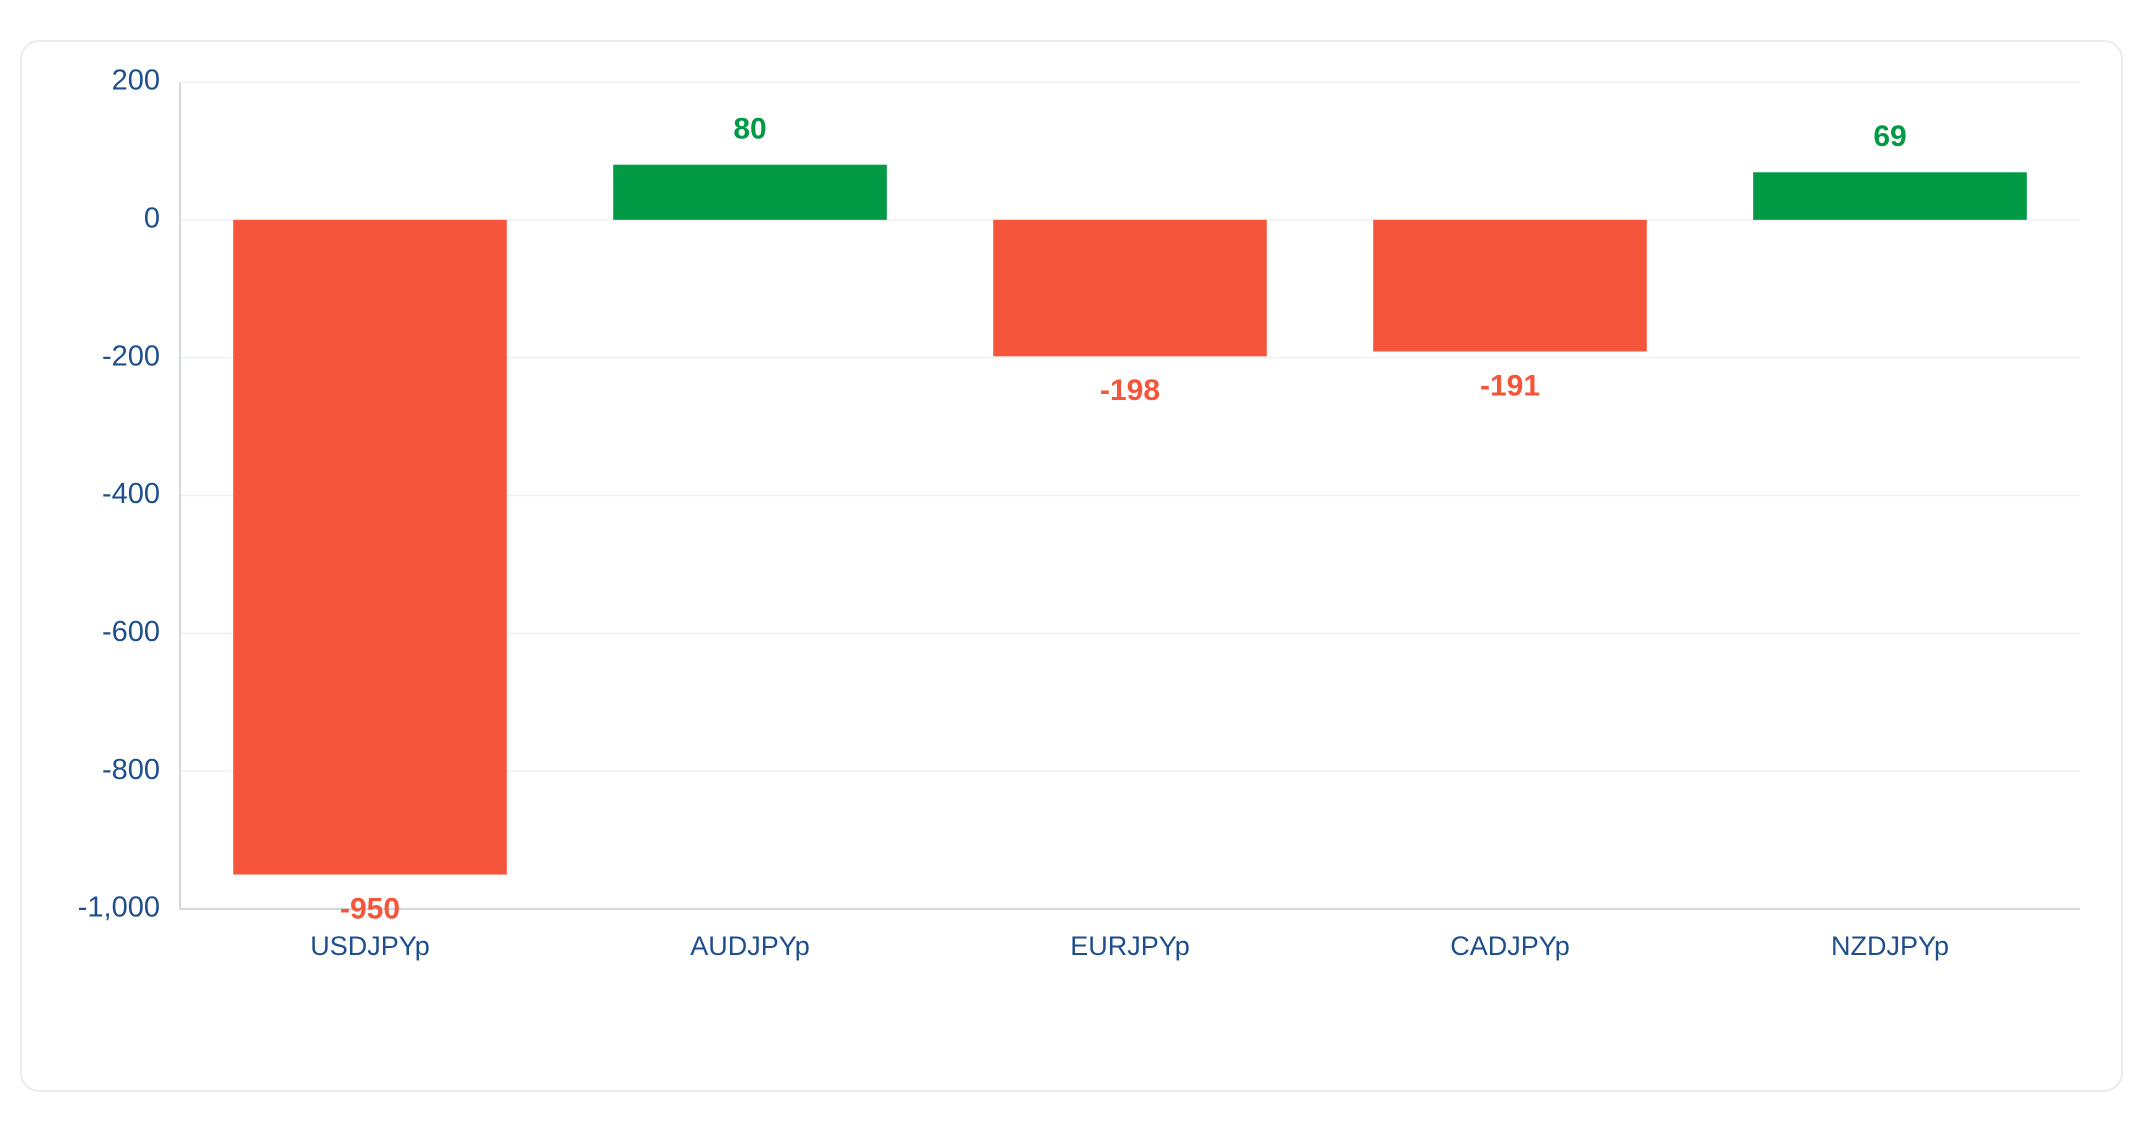  What do you see at coordinates (131, 632) in the screenshot?
I see `y-tick-label: -600` at bounding box center [131, 632].